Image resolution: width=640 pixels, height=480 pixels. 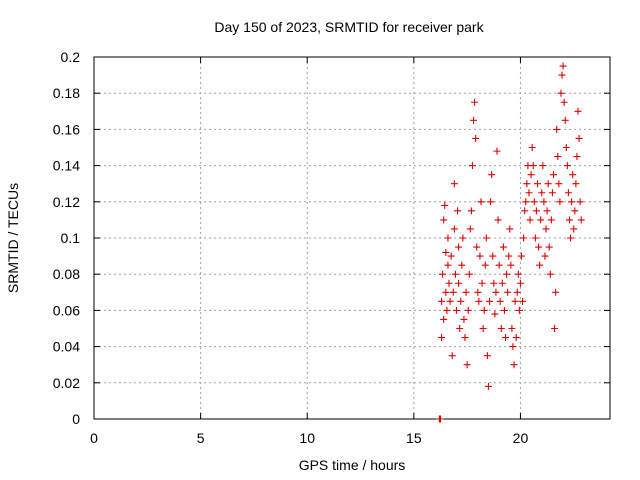 What do you see at coordinates (94, 438) in the screenshot?
I see `x-tick-label: 0` at bounding box center [94, 438].